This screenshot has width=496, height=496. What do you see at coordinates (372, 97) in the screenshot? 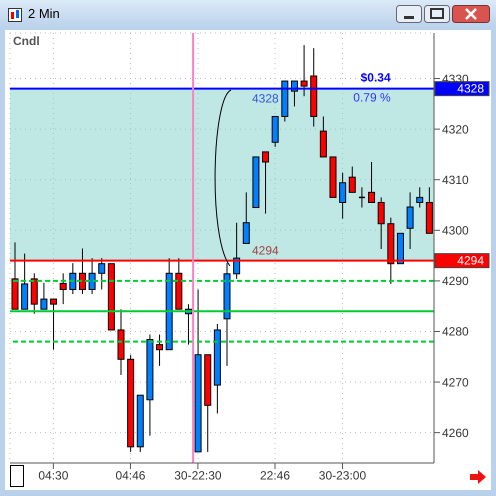
I see `annotation: 0.79 %` at bounding box center [372, 97].